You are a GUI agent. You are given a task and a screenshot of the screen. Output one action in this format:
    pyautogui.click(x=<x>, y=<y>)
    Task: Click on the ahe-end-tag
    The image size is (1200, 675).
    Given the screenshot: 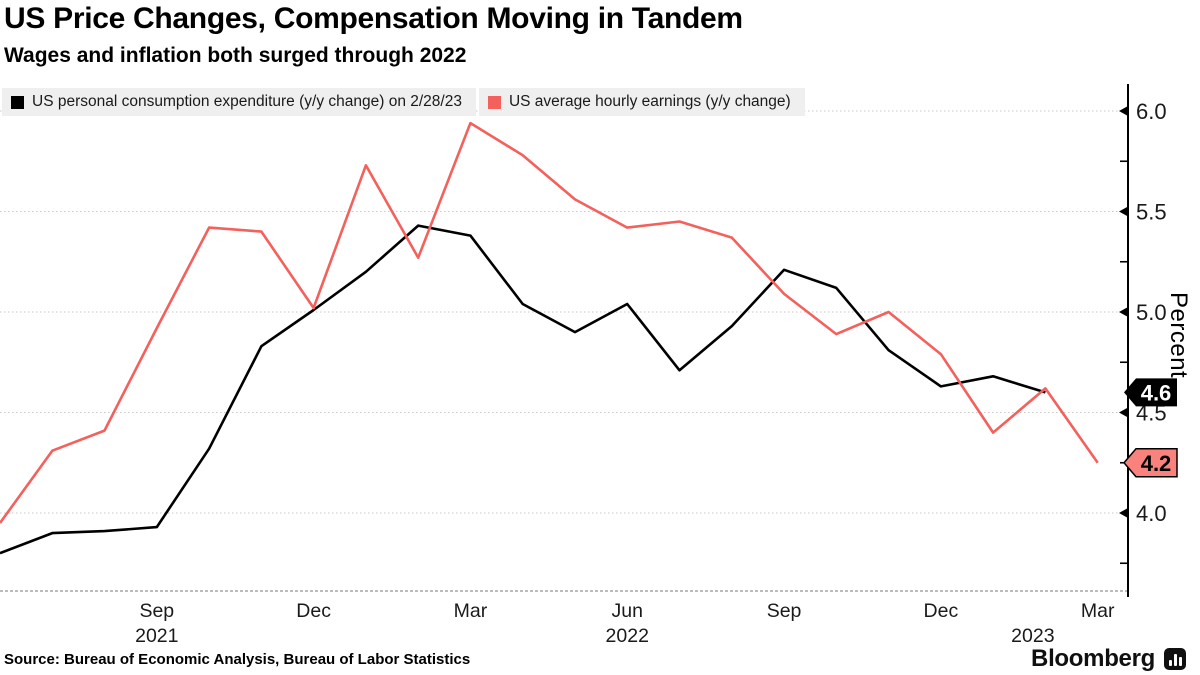 What is the action you would take?
    pyautogui.click(x=1150, y=463)
    